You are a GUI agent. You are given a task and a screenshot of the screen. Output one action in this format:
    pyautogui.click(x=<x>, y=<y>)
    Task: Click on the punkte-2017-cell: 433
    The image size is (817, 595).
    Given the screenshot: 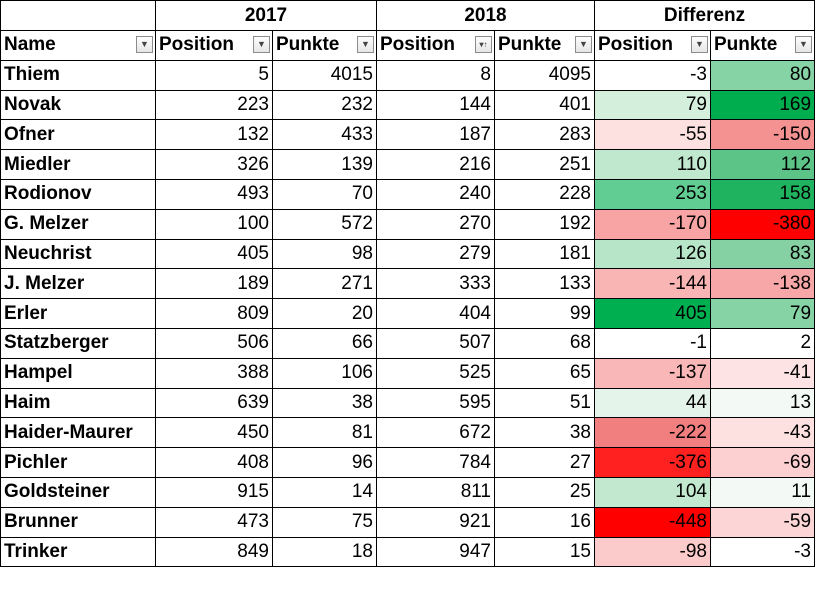 What is the action you would take?
    pyautogui.click(x=324, y=135)
    